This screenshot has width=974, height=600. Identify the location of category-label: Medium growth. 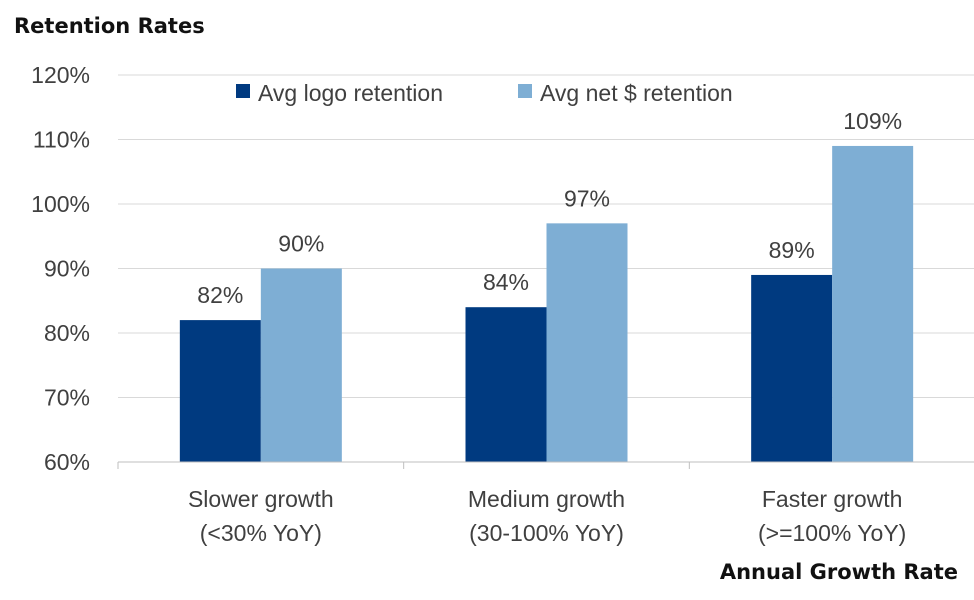
(546, 499).